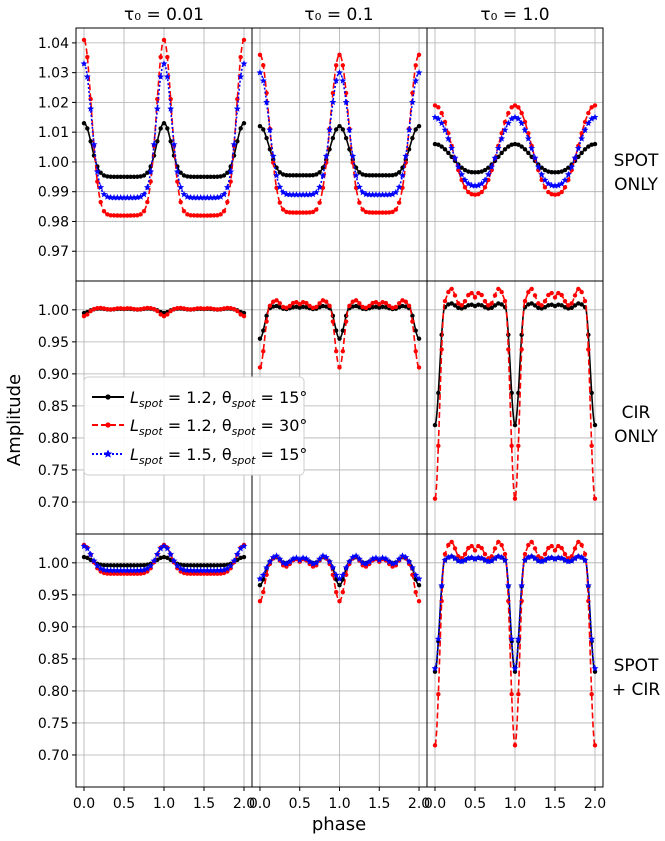  Describe the element at coordinates (53, 660) in the screenshot. I see `y-tick-label: 0.85` at that location.